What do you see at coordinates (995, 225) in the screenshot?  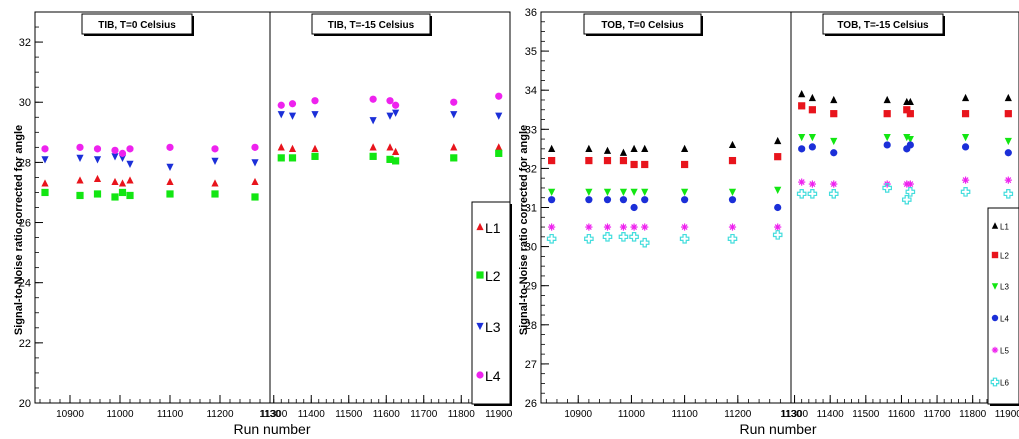 I see `tob-legend-marker-l1` at bounding box center [995, 225].